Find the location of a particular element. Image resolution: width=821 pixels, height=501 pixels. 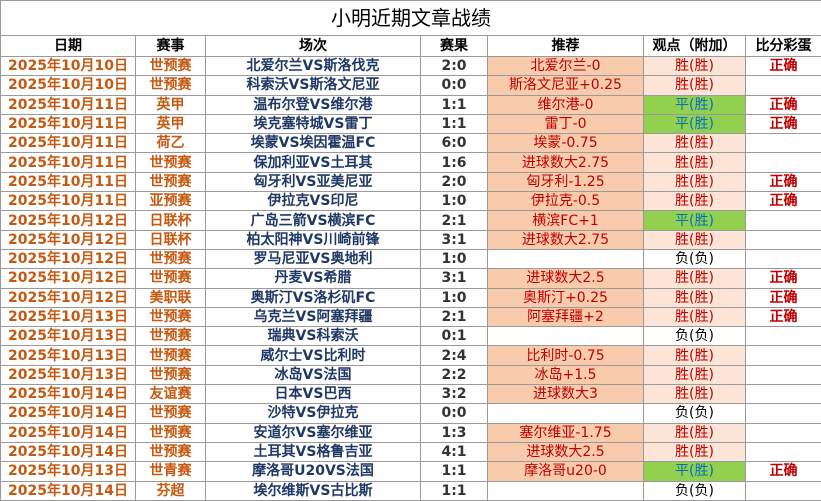

league-cell: 亚预赛 is located at coordinates (170, 201).